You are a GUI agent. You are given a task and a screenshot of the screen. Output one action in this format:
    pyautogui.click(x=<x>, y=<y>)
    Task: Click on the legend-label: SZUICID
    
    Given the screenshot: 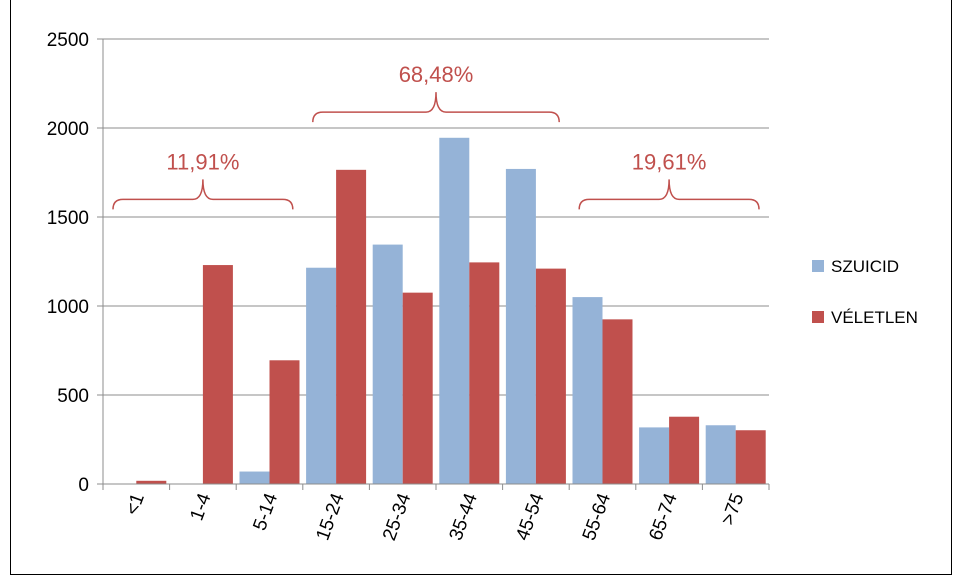 What is the action you would take?
    pyautogui.click(x=865, y=266)
    